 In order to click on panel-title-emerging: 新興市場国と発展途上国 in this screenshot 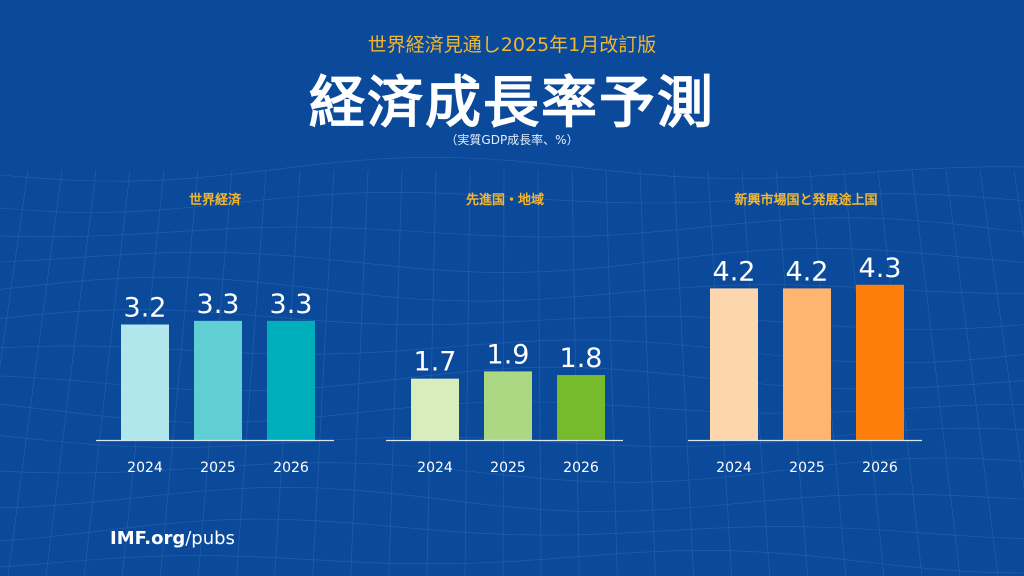, I will do `click(806, 200)`.